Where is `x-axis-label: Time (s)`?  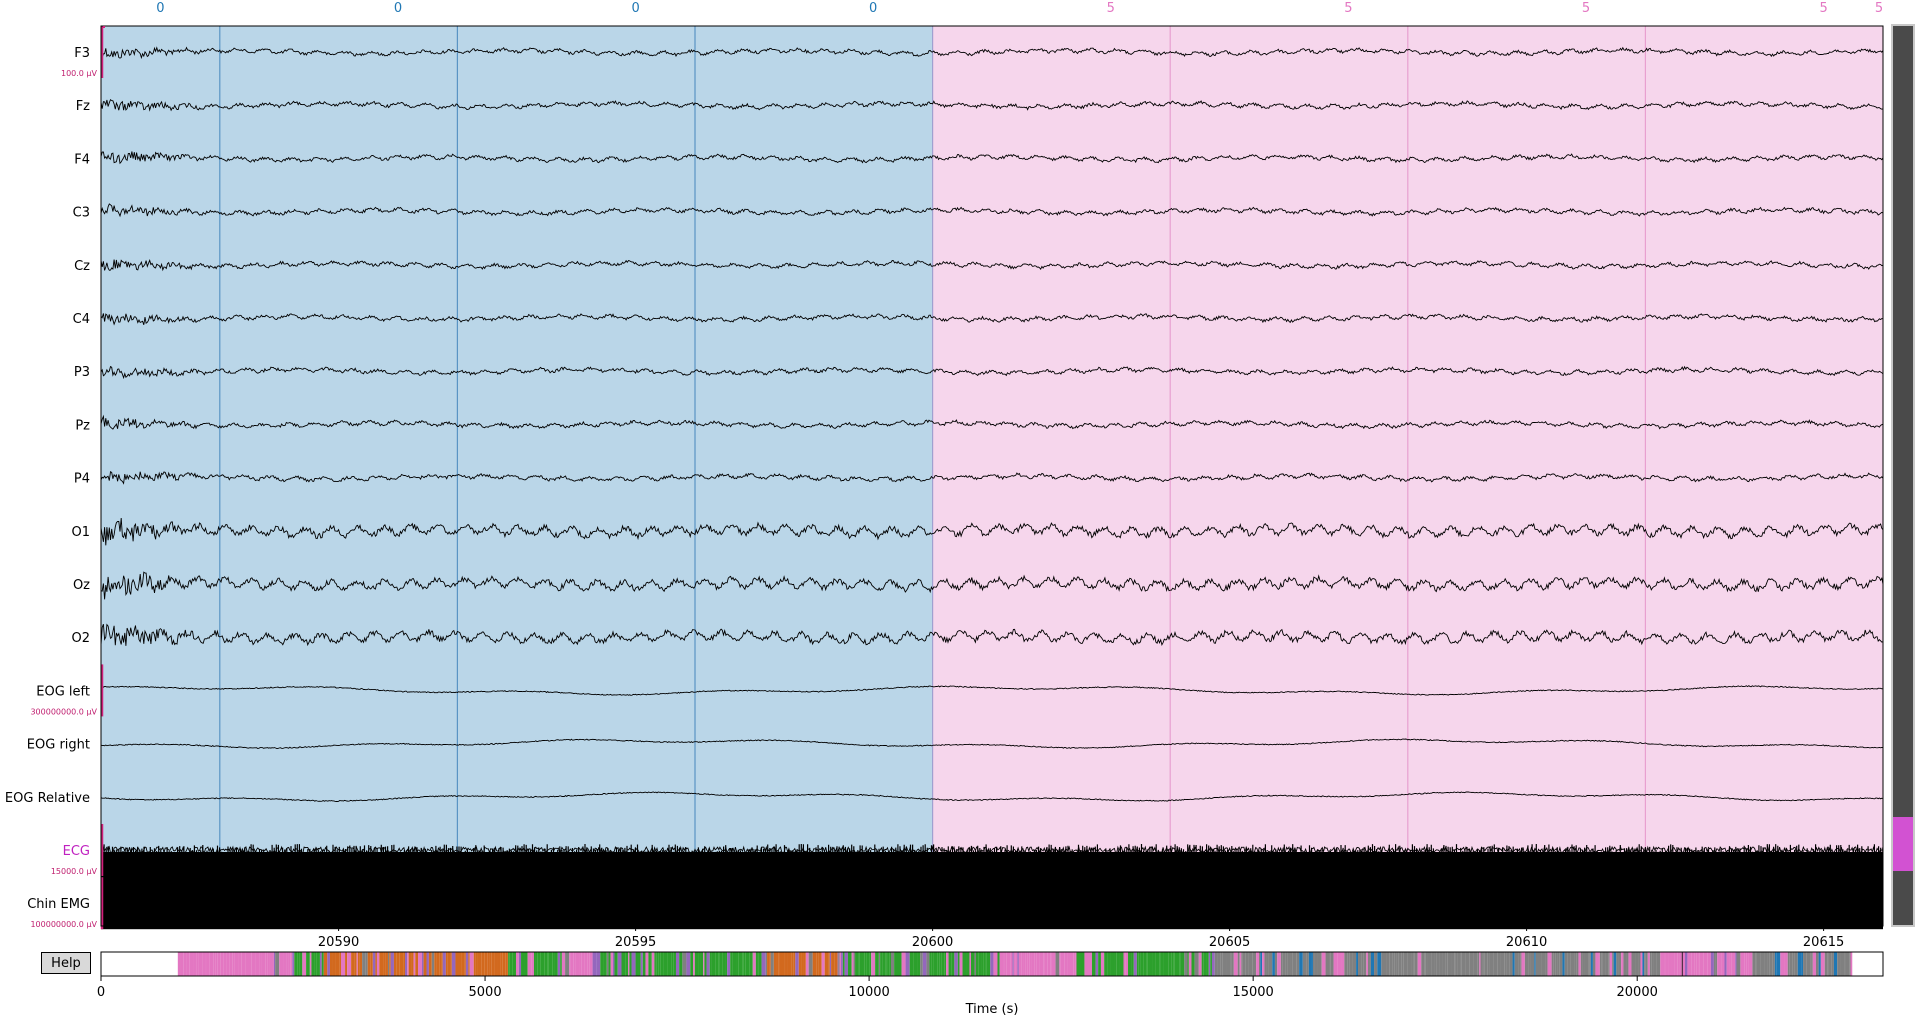 x-axis-label: Time (s) is located at coordinates (992, 1009).